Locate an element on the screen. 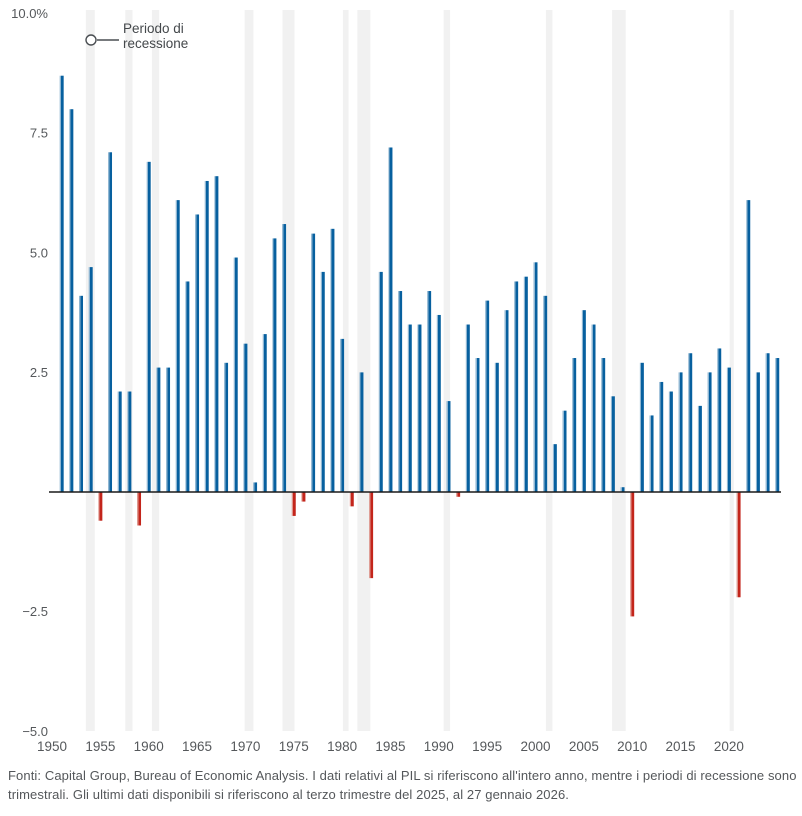  bar-2014 is located at coordinates (680, 432).